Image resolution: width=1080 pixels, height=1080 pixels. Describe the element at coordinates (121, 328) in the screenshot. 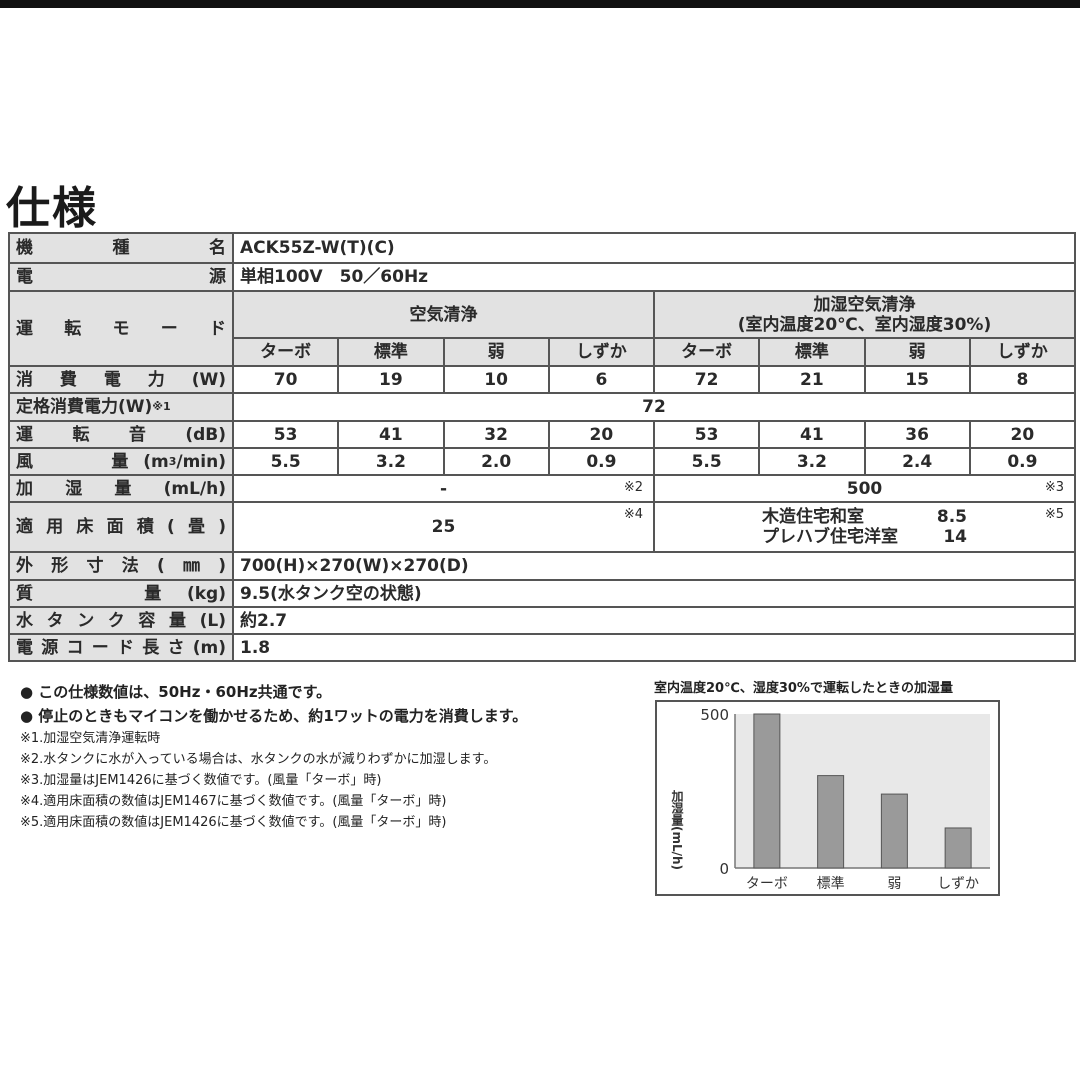

I see `label-mode: 運 転 モ ー ド` at that location.